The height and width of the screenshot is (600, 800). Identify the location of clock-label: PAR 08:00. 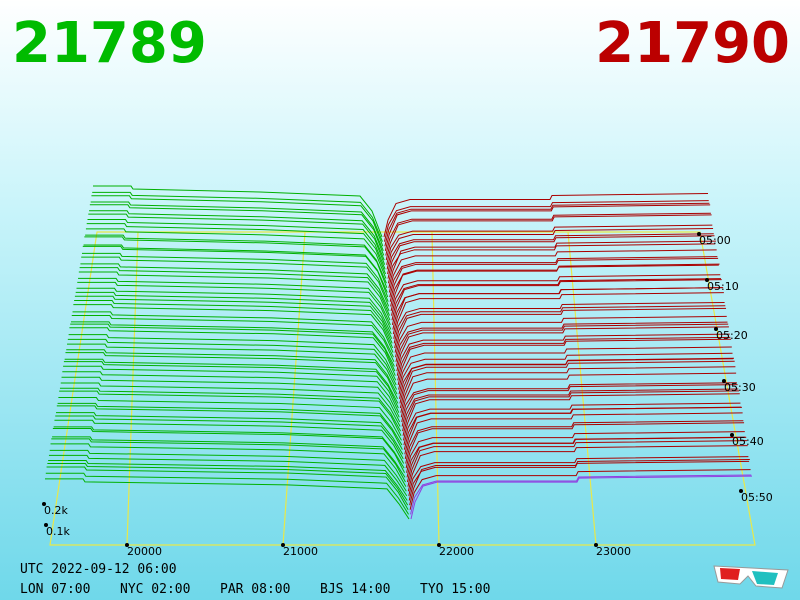
(255, 589).